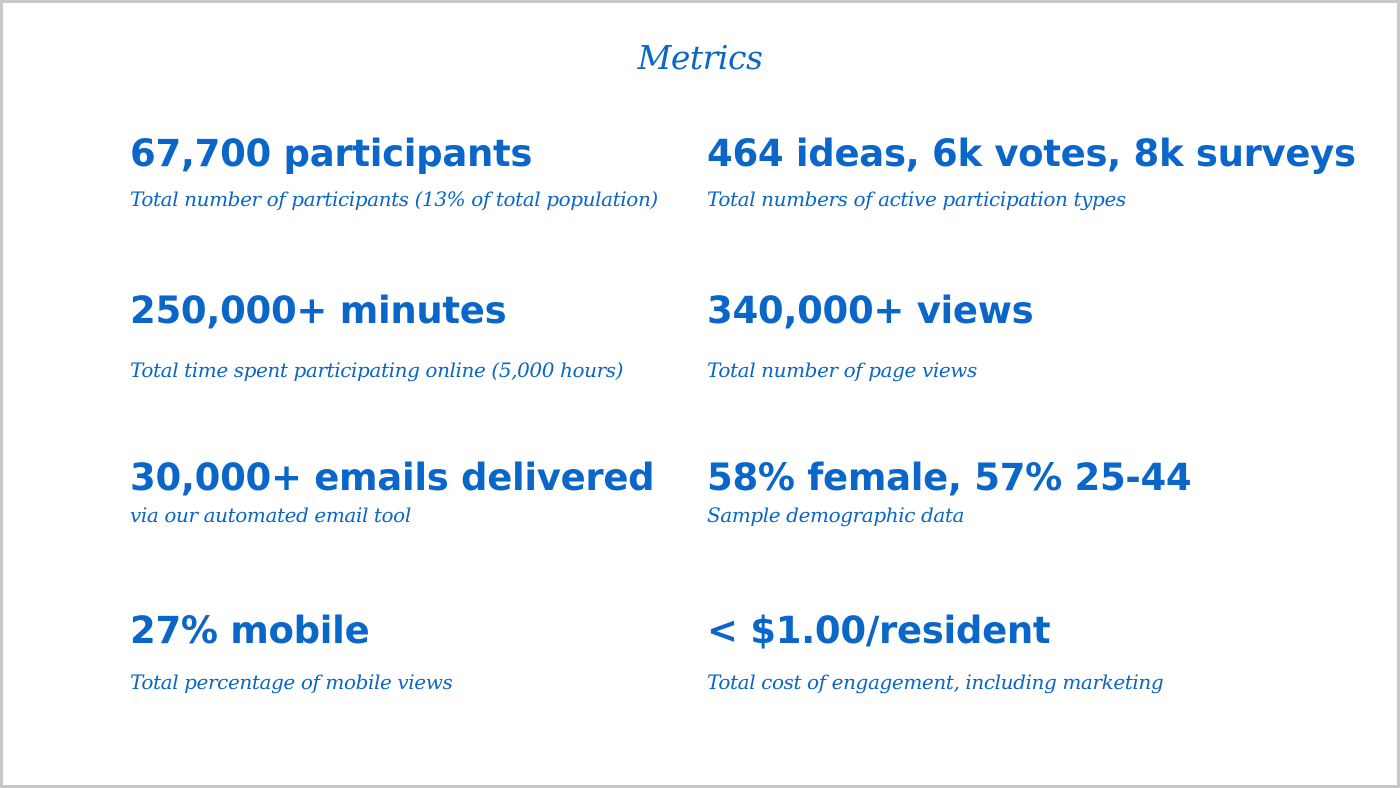 The height and width of the screenshot is (788, 1400). Describe the element at coordinates (879, 630) in the screenshot. I see `metric-headline: < $1.00/resident` at that location.